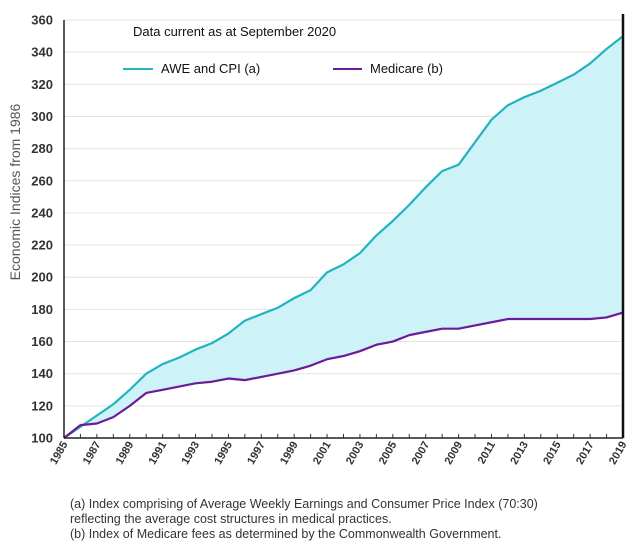 The width and height of the screenshot is (640, 552). I want to click on y-tick-label-300: 300, so click(42, 116).